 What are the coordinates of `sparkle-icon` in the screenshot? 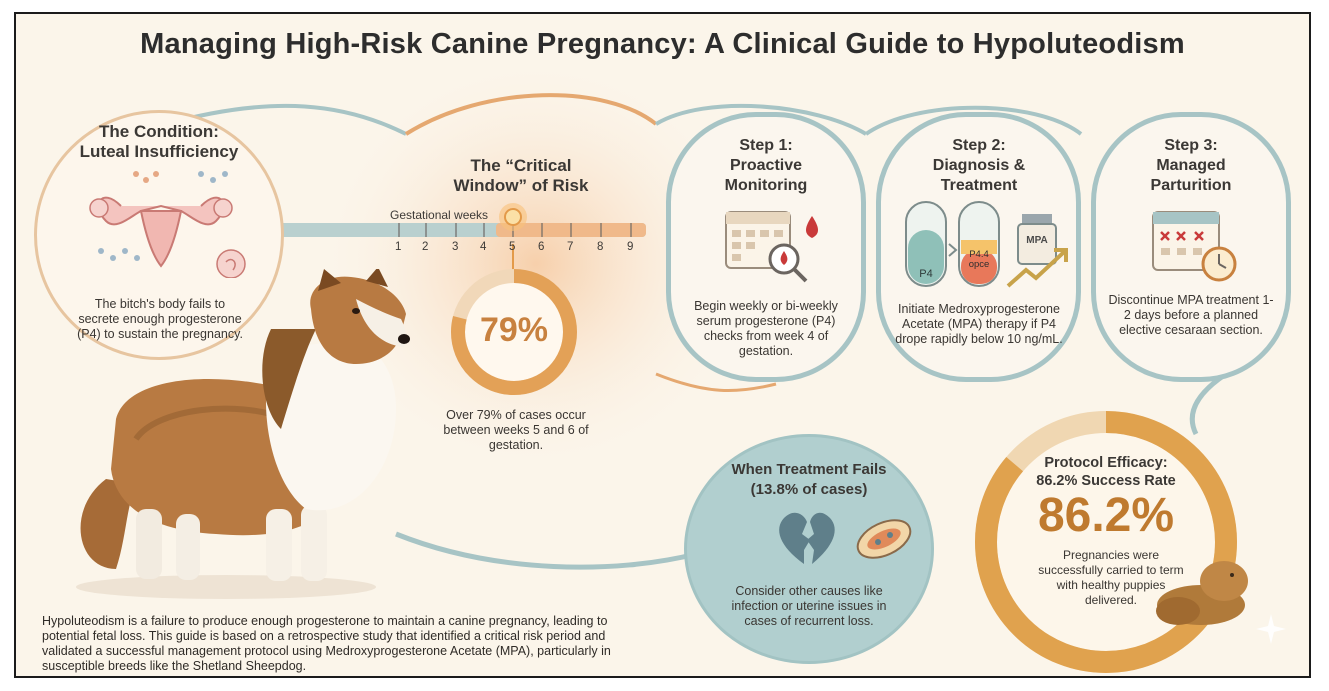 It's located at (1271, 629).